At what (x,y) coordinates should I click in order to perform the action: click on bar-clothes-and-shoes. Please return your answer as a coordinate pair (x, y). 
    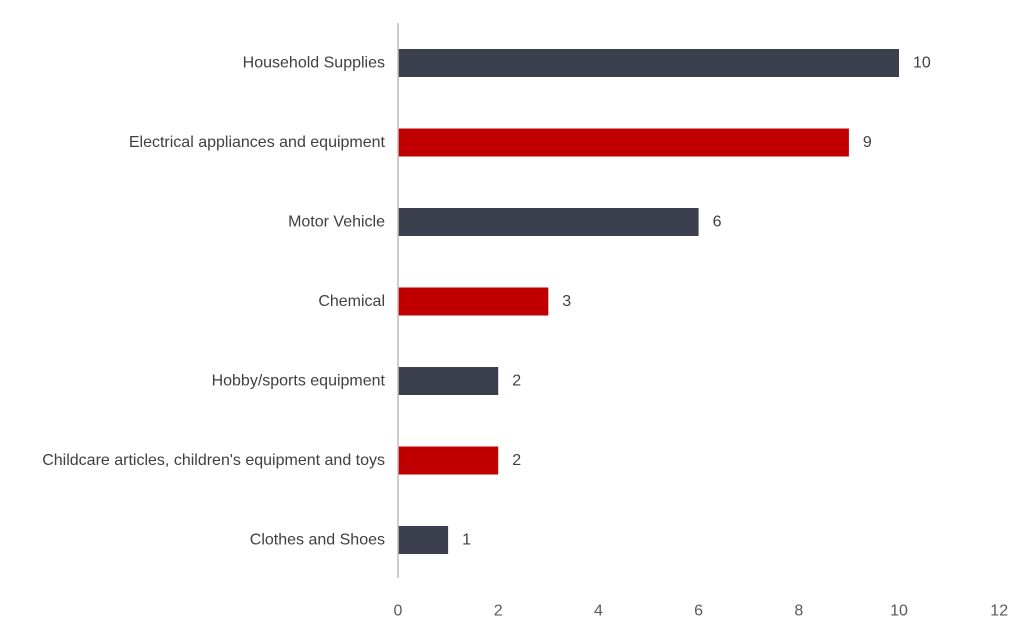
    Looking at the image, I should click on (423, 540).